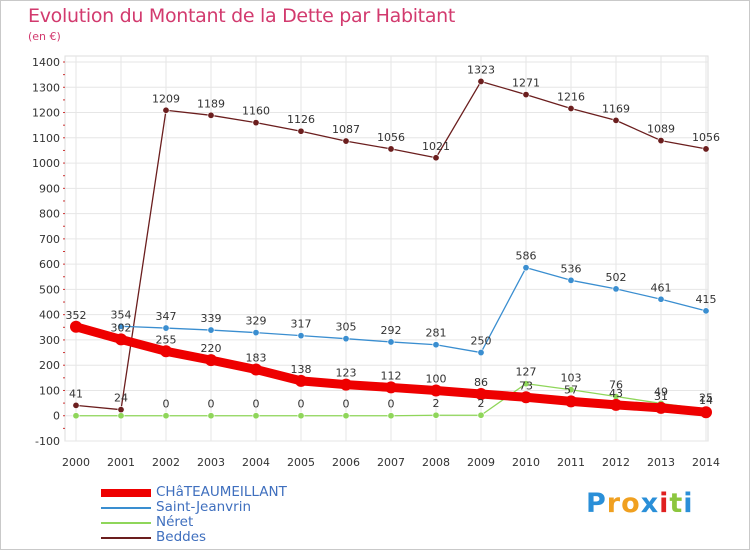  Describe the element at coordinates (166, 98) in the screenshot. I see `data-label: 1209` at that location.